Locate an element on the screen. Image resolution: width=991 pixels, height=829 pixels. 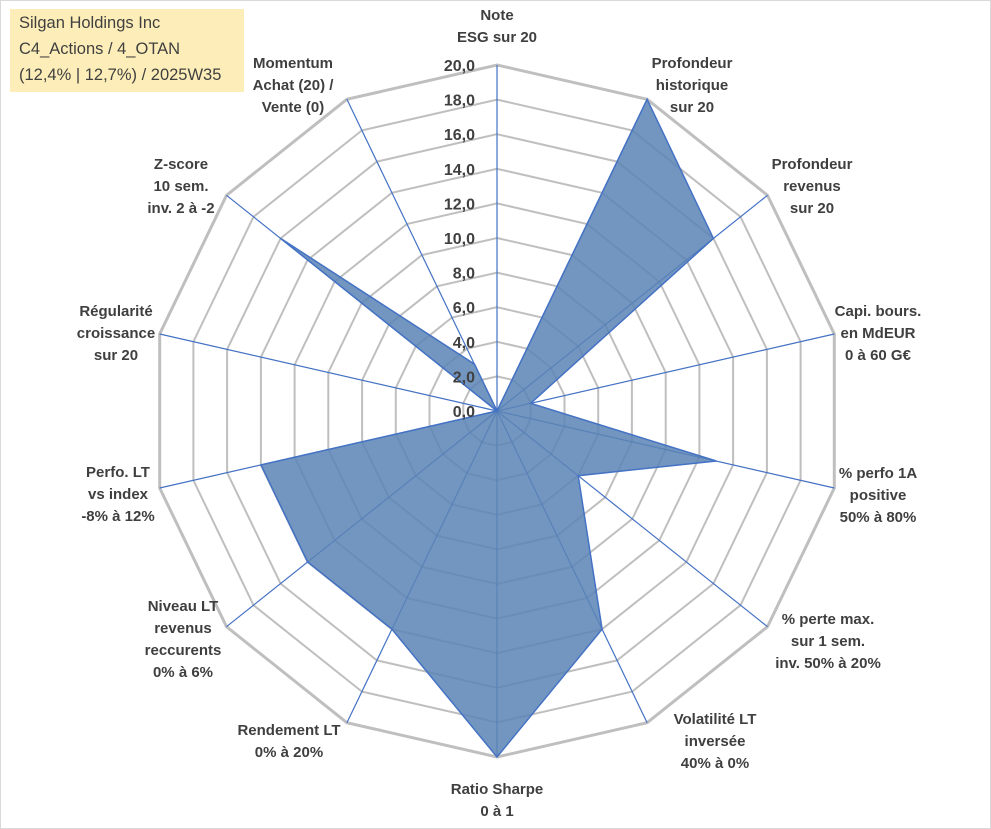
axis-label-line: % perte max. is located at coordinates (828, 619).